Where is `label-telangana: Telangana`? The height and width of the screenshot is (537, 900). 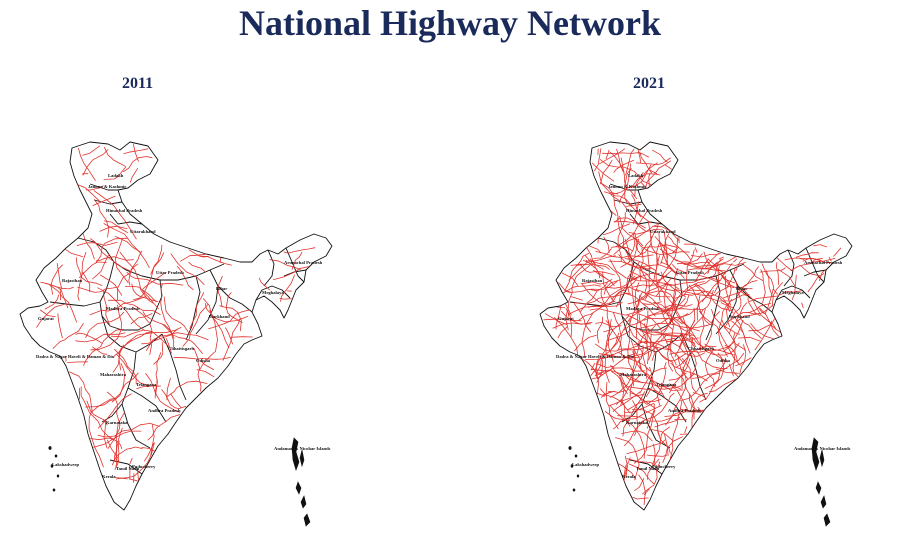 label-telangana: Telangana is located at coordinates (666, 384).